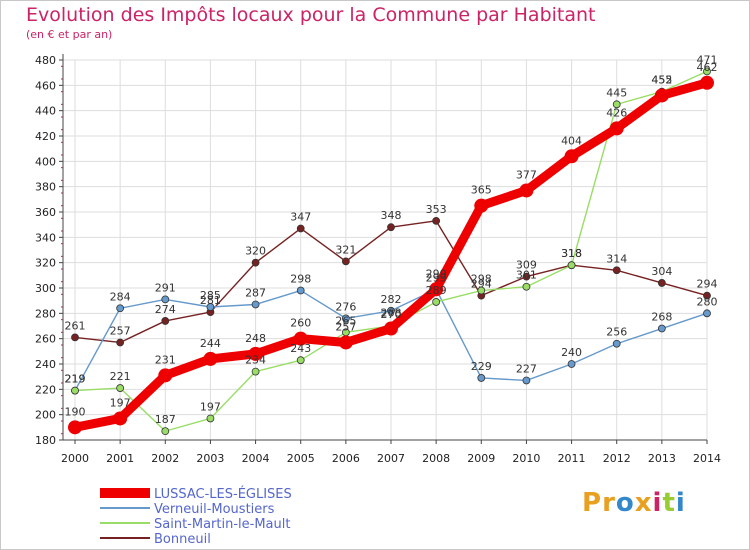 The height and width of the screenshot is (550, 750). Describe the element at coordinates (255, 360) in the screenshot. I see `data-label-2: 234` at that location.